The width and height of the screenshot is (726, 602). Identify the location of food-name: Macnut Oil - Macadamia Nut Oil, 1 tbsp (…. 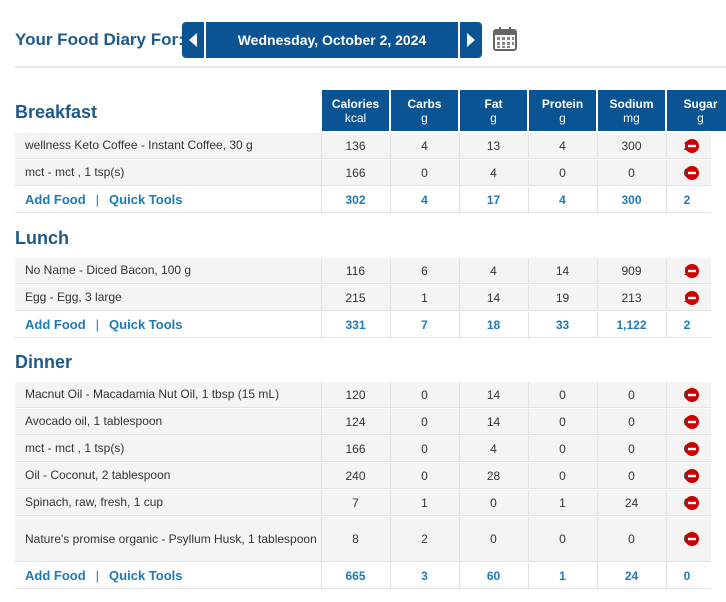
(152, 394).